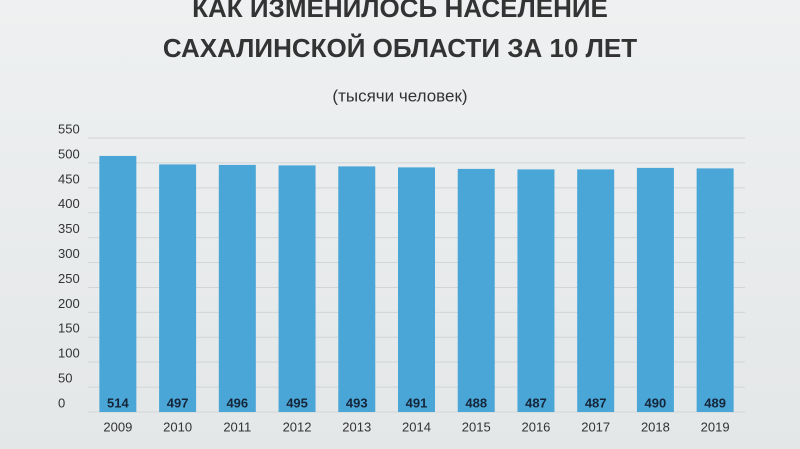 The width and height of the screenshot is (800, 449). I want to click on x-tick-label: 2019, so click(715, 426).